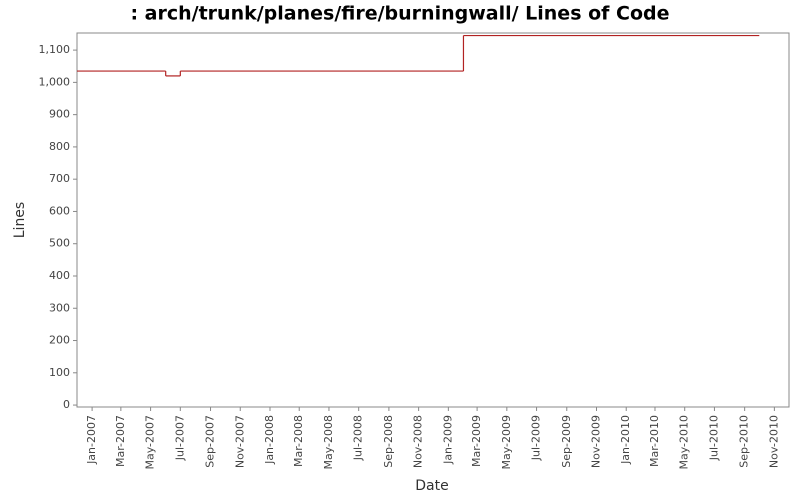  Describe the element at coordinates (298, 441) in the screenshot. I see `x-tick-label: Mar-2008` at that location.